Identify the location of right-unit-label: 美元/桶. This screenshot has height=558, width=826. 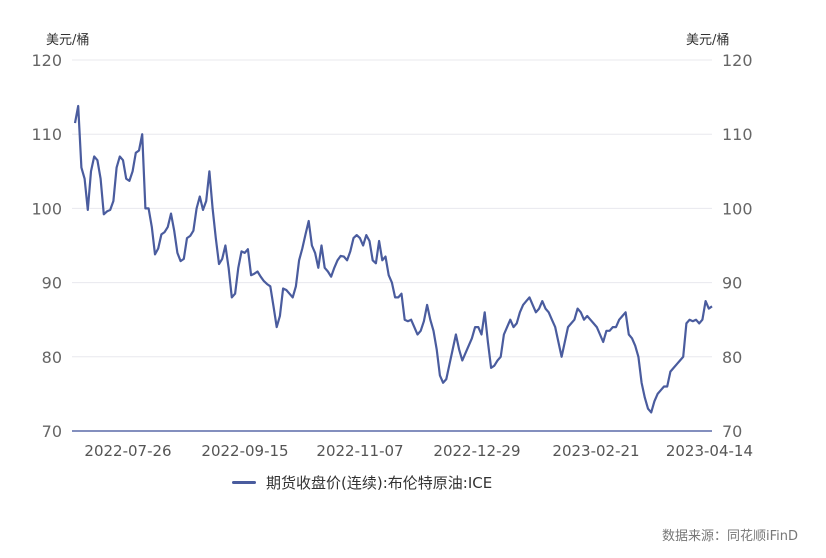
(707, 40).